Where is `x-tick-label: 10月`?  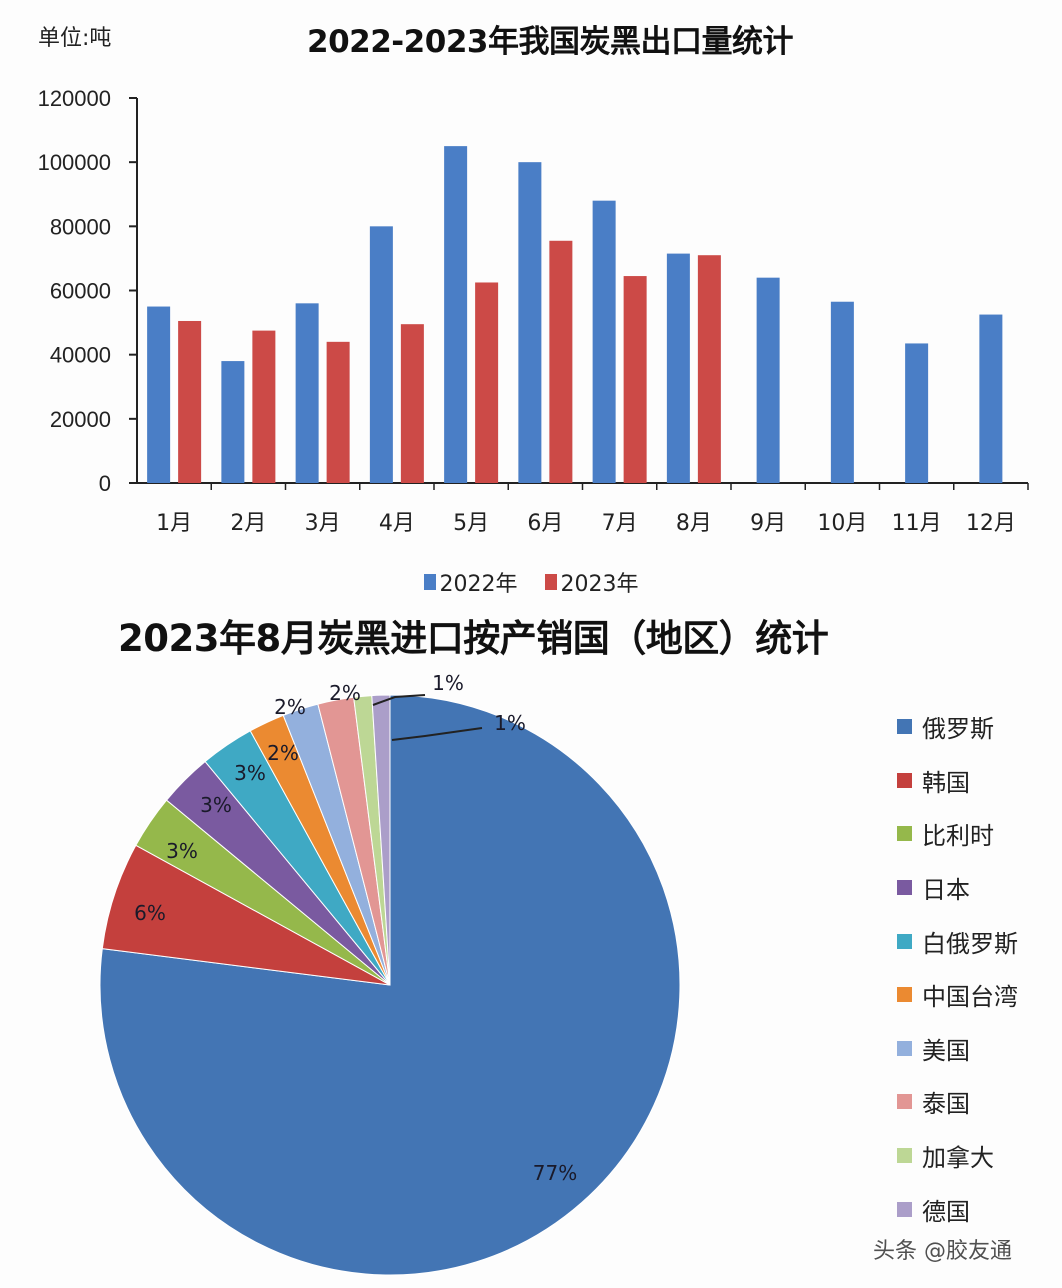
x-tick-label: 10月 is located at coordinates (842, 523).